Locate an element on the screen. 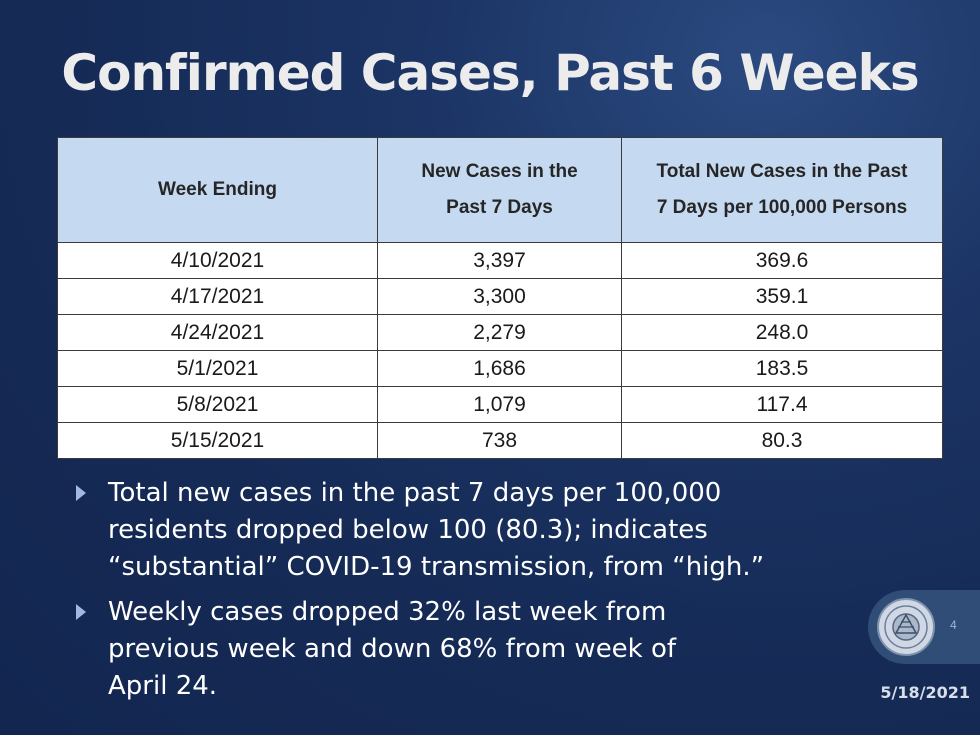  table-row: 4/24/2021 2,279 248.0 is located at coordinates (500, 332).